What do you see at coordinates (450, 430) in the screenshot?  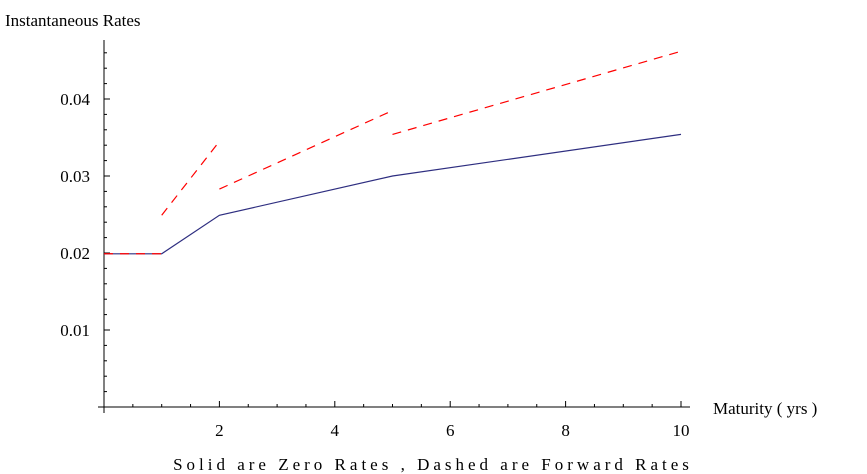 I see `x-tick-label: 6` at bounding box center [450, 430].